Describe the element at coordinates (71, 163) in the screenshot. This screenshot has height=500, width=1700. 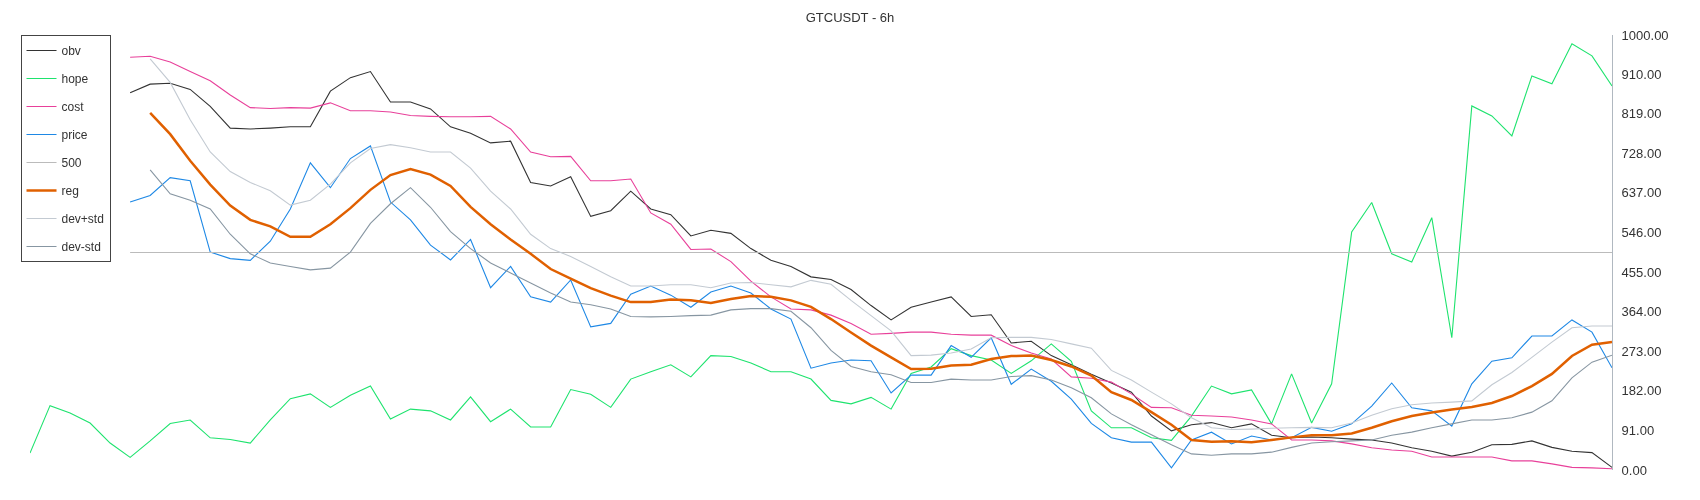
I see `legend-label: 500` at that location.